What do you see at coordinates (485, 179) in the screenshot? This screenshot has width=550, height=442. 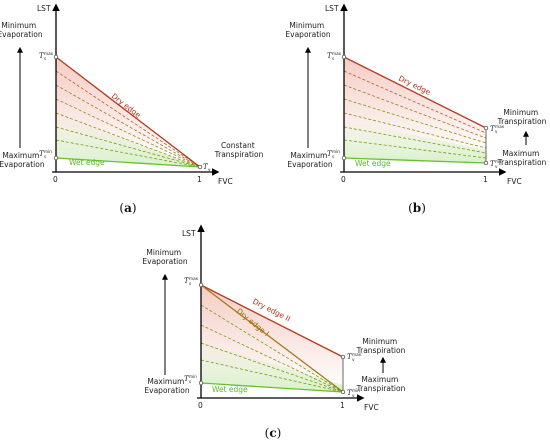 I see `x-tick-1-b: 1` at bounding box center [485, 179].